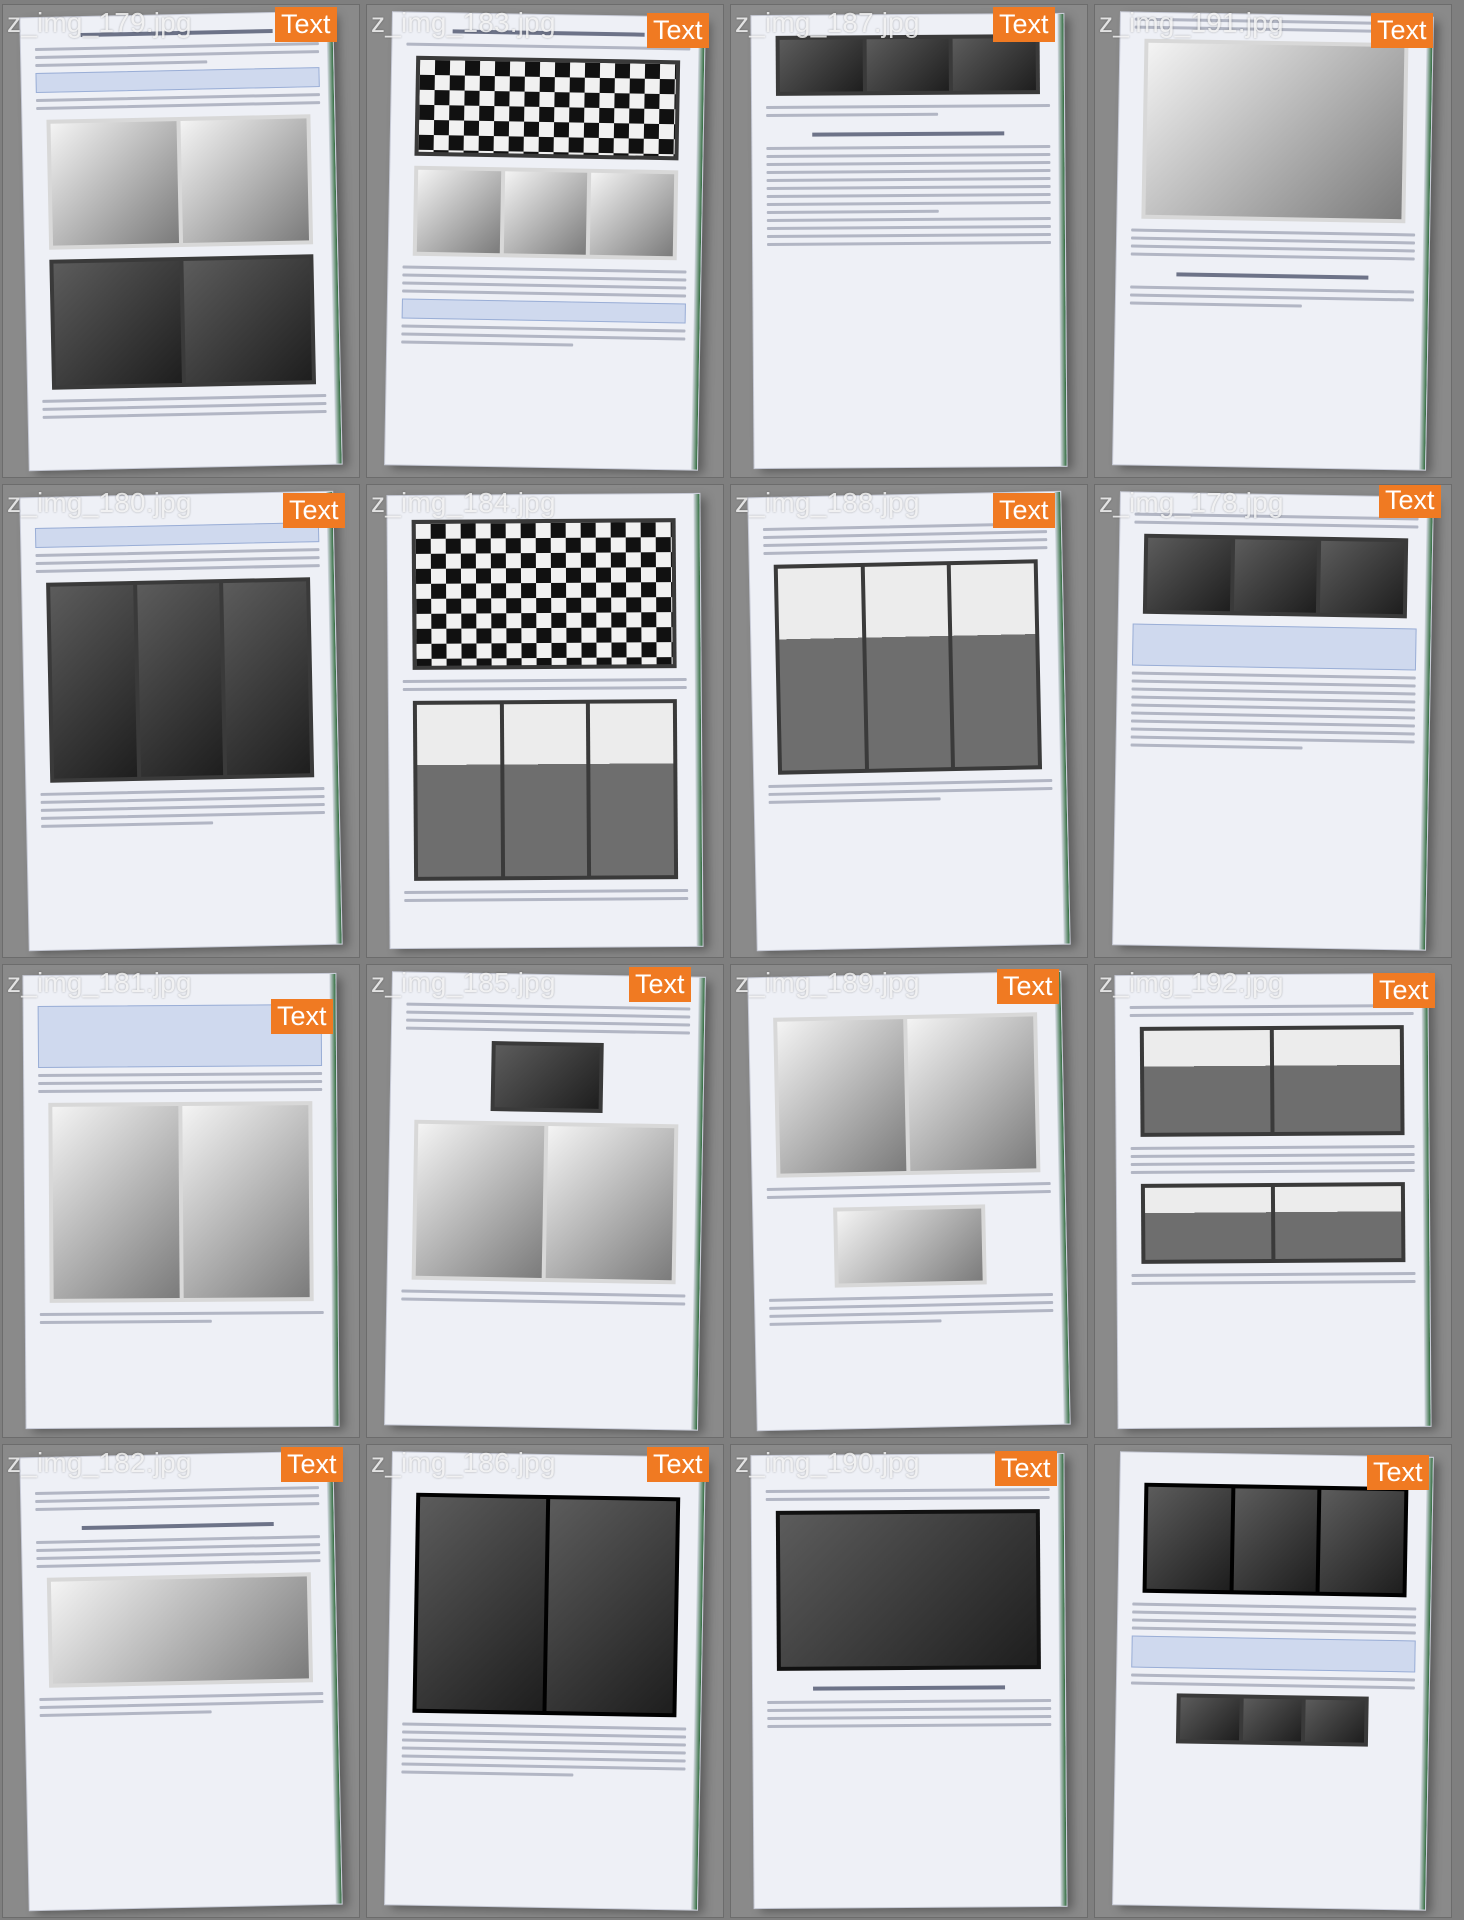  I want to click on filename-label: z_img_182.jpg, so click(99, 1462).